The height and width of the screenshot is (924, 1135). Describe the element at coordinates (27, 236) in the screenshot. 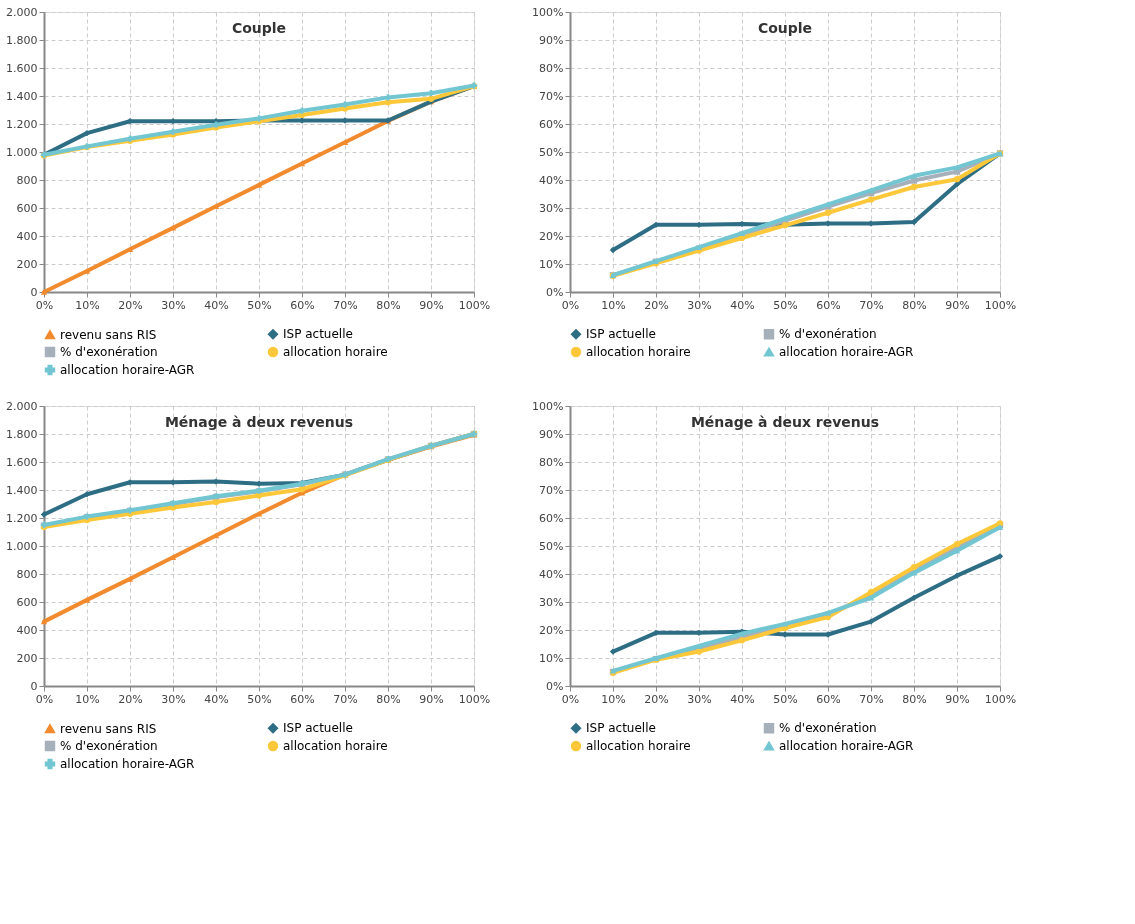

I see `y-tick-label: 400` at that location.